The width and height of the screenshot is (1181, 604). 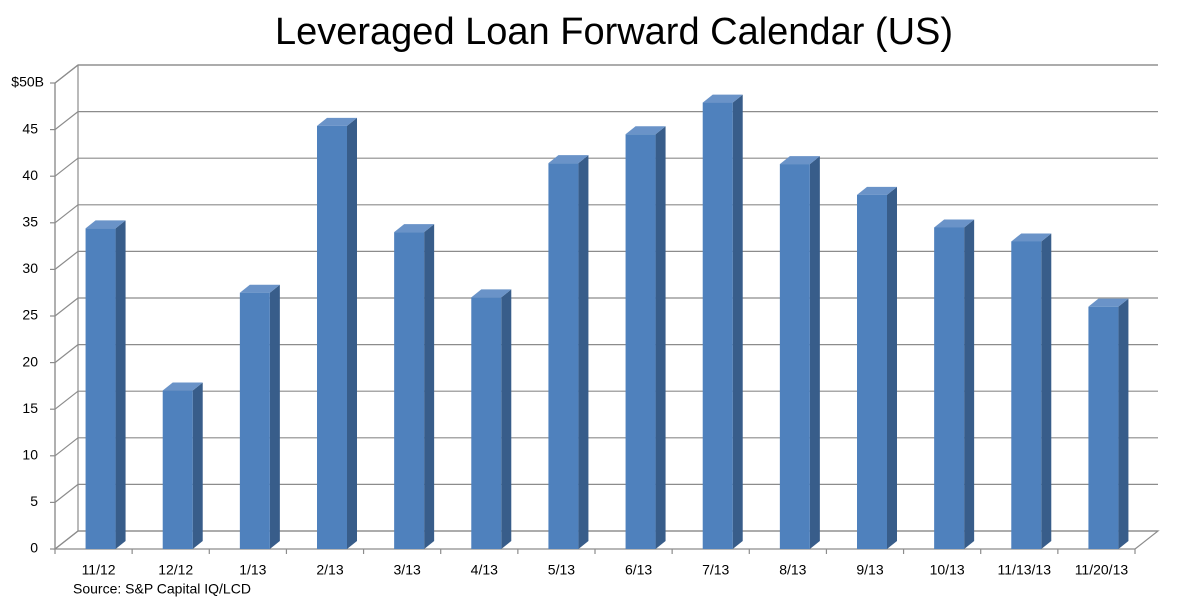 What do you see at coordinates (1025, 570) in the screenshot?
I see `x-tick-label: 11/13/13` at bounding box center [1025, 570].